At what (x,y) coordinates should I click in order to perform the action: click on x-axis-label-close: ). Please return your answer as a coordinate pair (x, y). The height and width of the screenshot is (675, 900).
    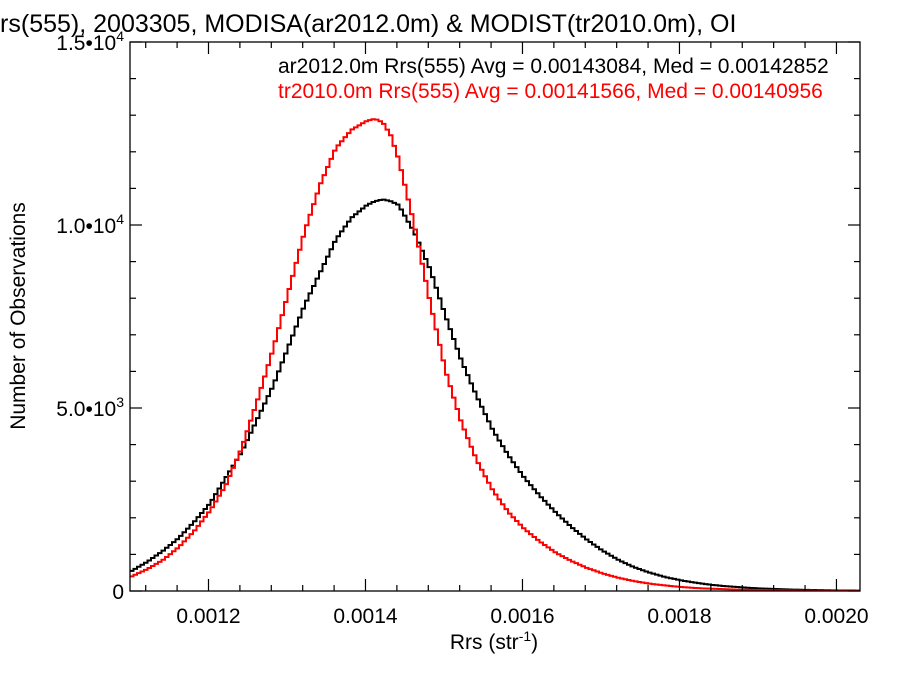
    Looking at the image, I should click on (534, 642).